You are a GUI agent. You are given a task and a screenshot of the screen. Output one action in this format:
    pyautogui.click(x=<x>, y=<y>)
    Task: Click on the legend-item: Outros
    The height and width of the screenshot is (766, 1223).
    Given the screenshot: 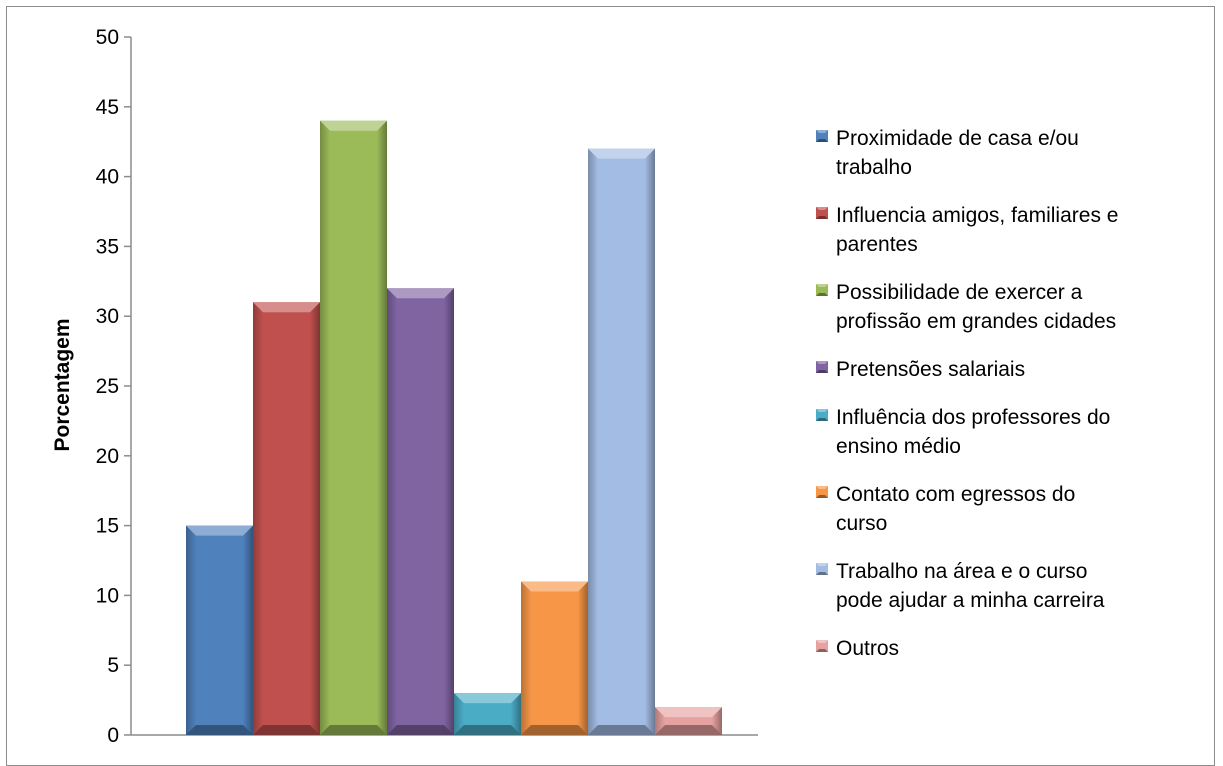 What is the action you would take?
    pyautogui.click(x=857, y=648)
    